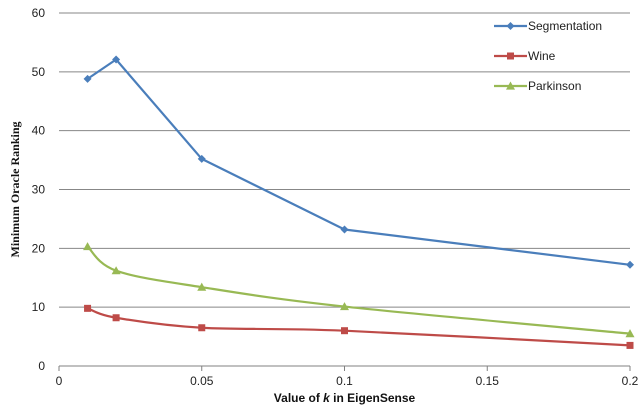 This screenshot has width=640, height=411. I want to click on y-tick-label: 20, so click(39, 248).